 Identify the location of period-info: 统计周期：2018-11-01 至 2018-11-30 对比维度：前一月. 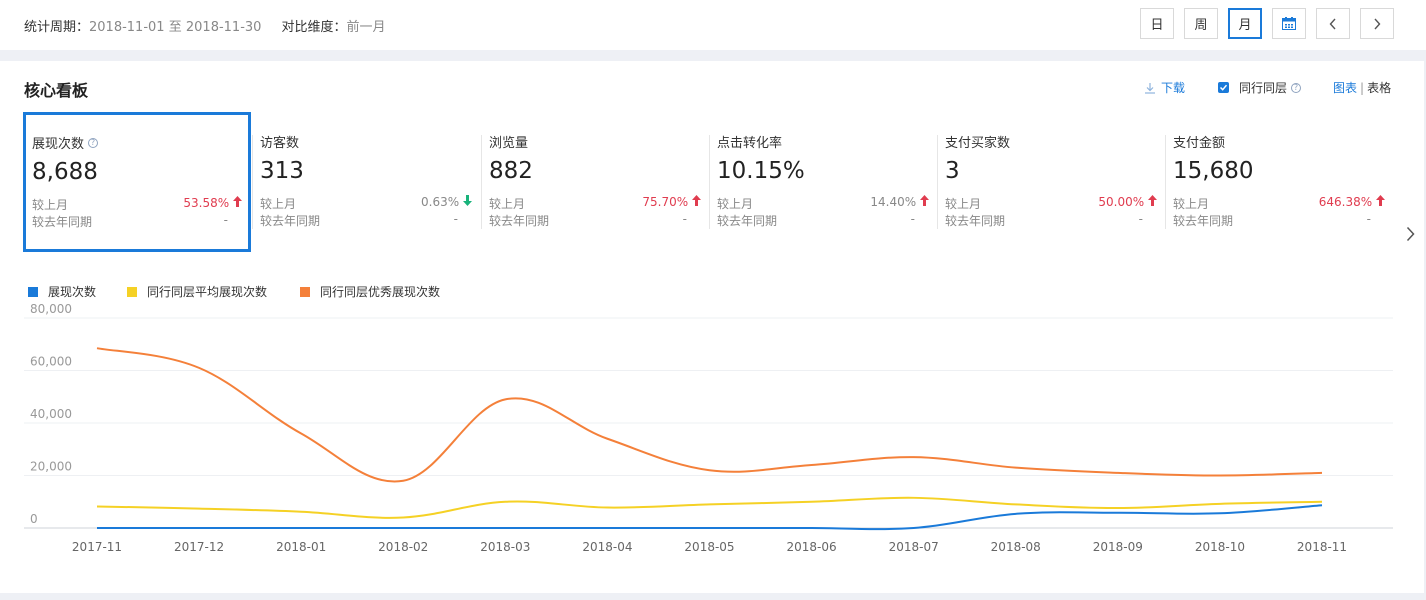
(204, 25).